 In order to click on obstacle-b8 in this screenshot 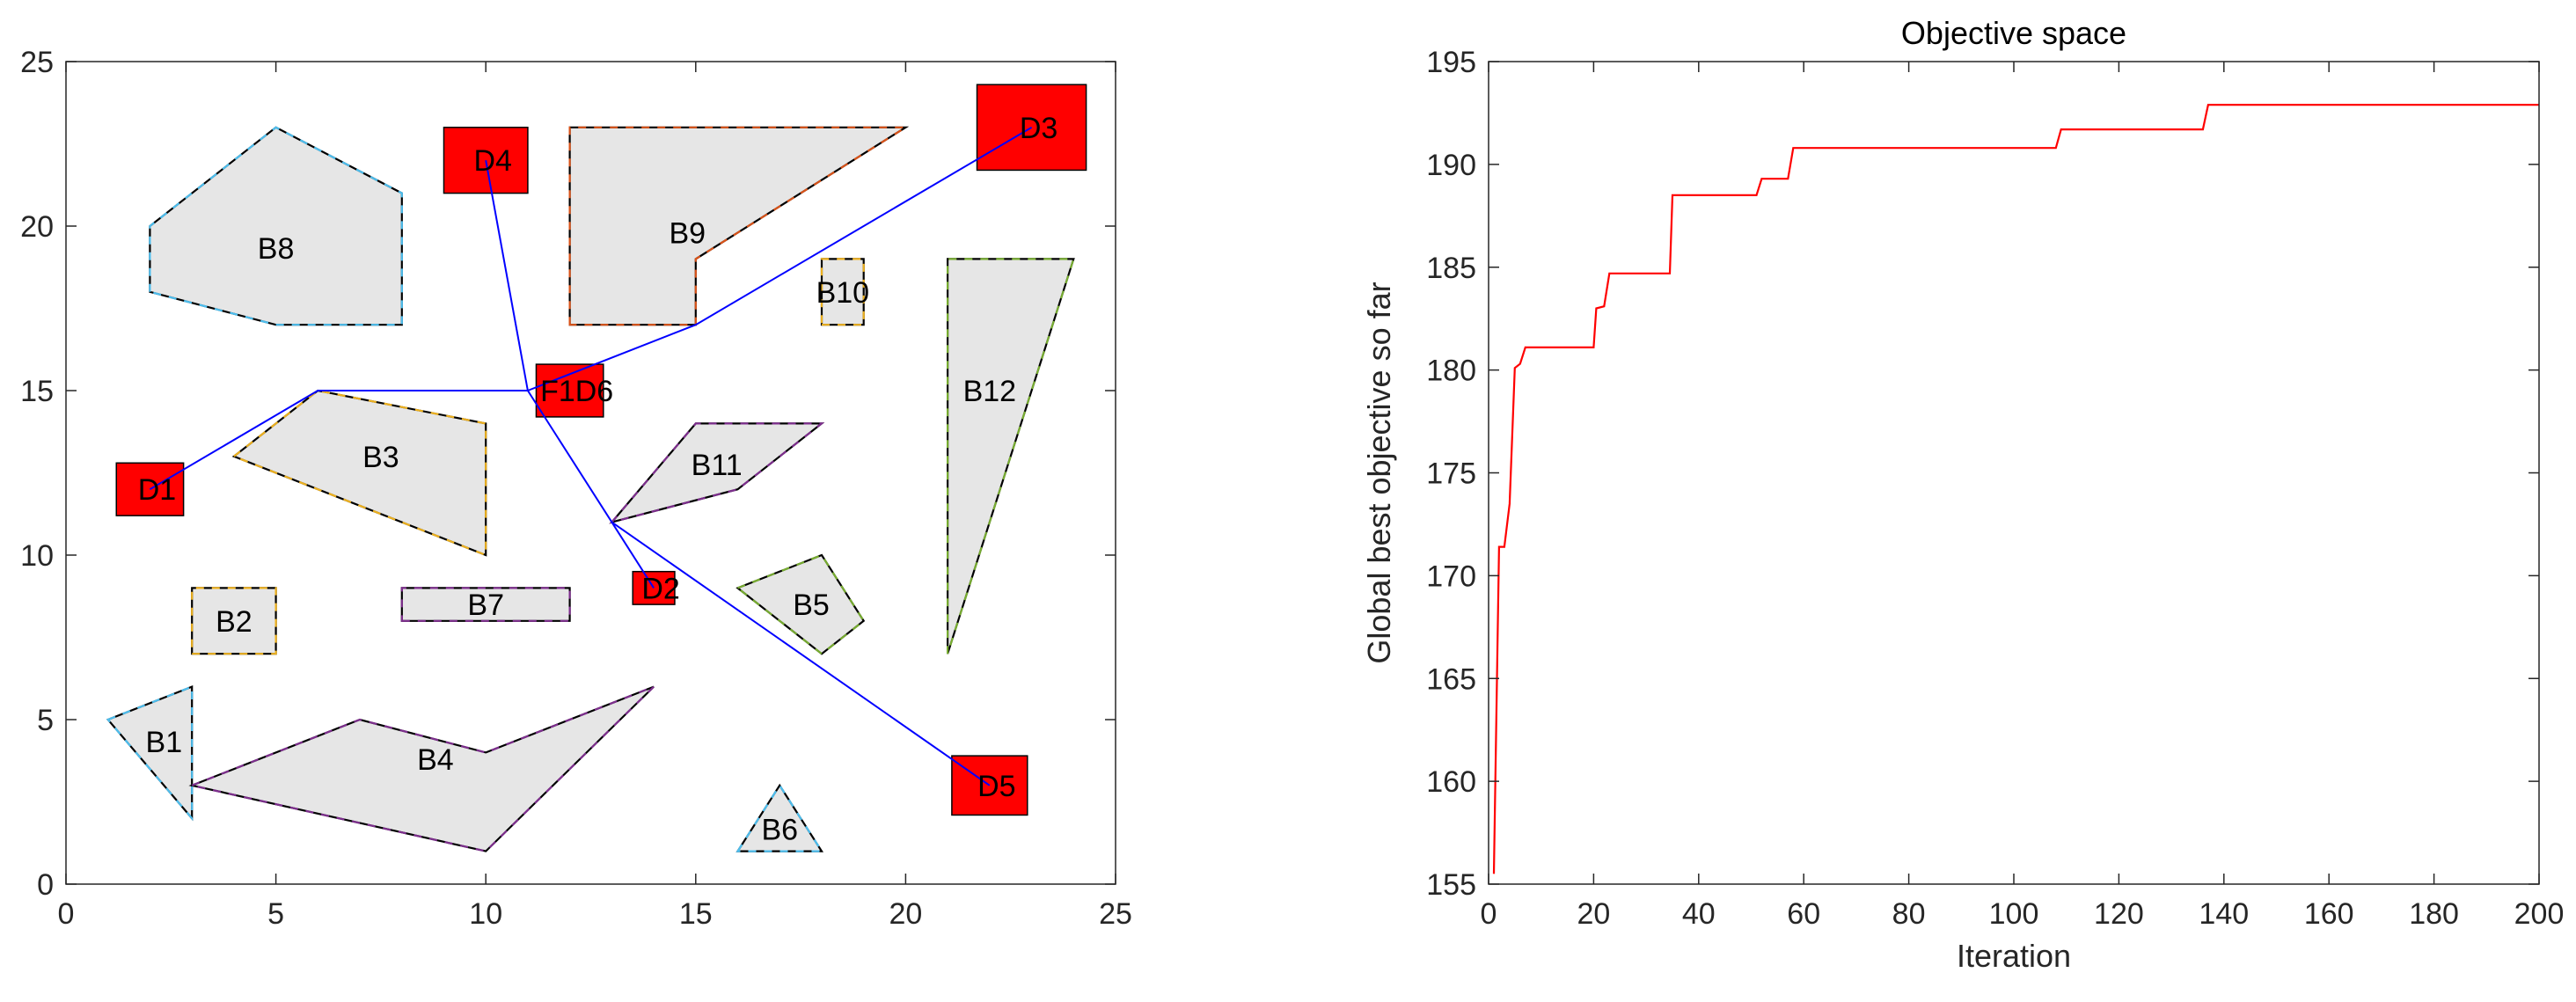, I will do `click(276, 226)`.